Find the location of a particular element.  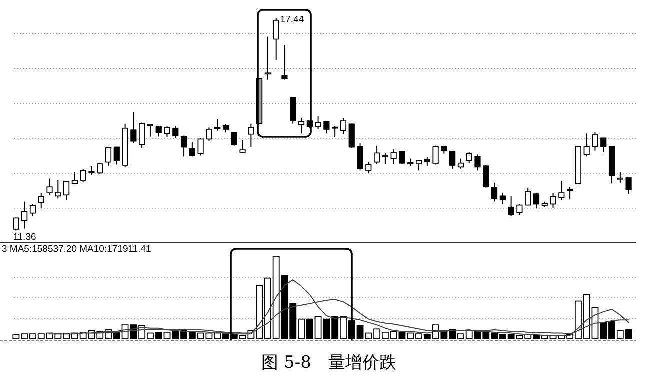

text: 11.36 is located at coordinates (24, 237).